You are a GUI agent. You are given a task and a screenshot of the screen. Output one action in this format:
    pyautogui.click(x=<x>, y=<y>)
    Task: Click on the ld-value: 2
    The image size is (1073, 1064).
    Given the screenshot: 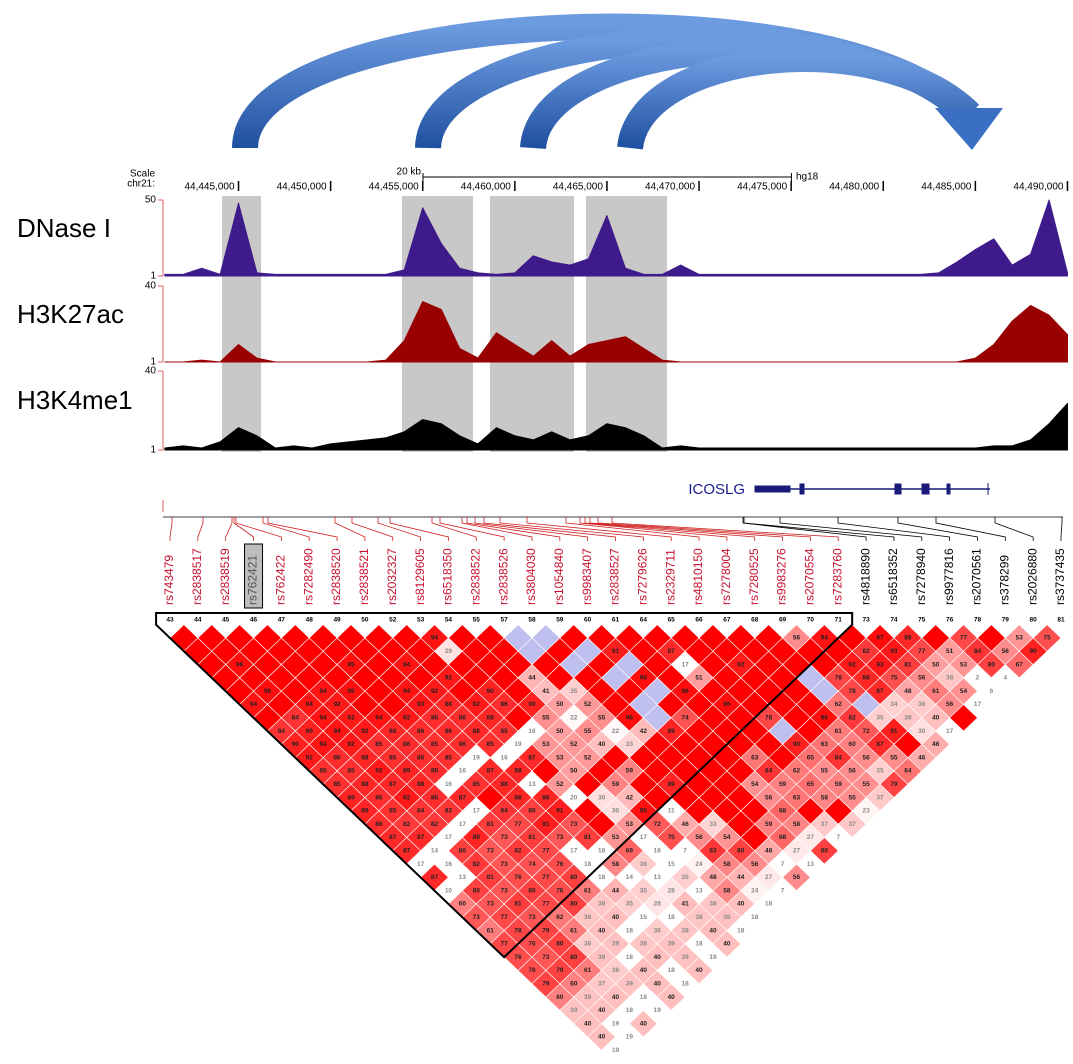 What is the action you would take?
    pyautogui.click(x=978, y=678)
    